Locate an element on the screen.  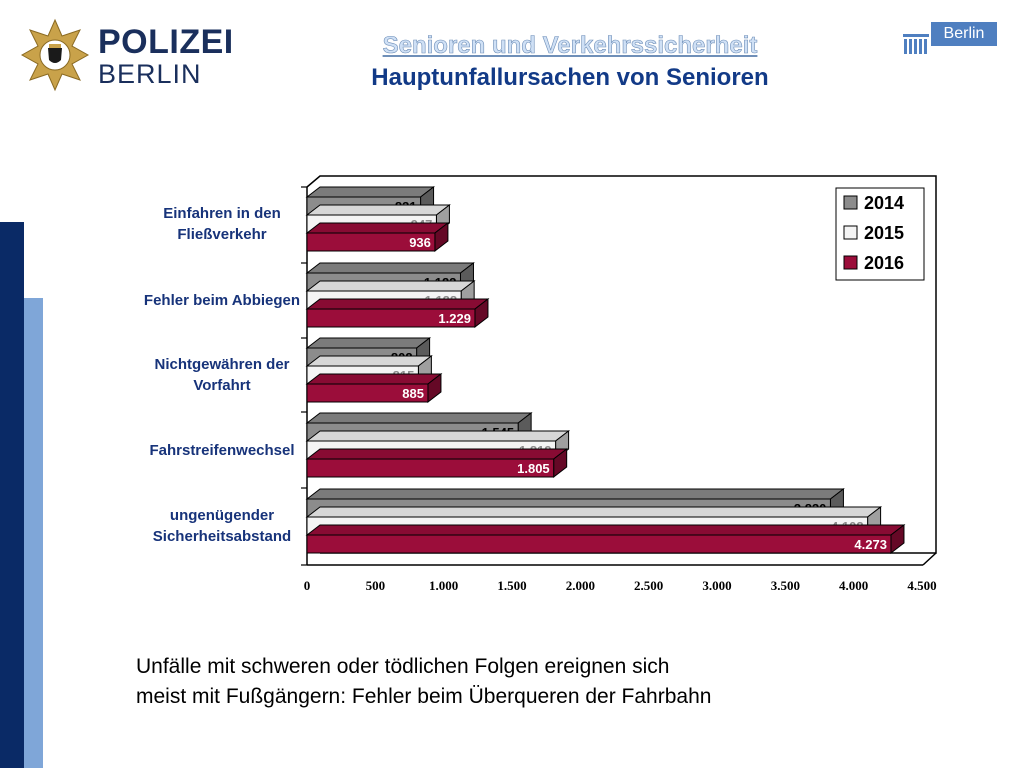
slide-subtitle: Hauptunfallursachen von Senioren is located at coordinates (570, 77).